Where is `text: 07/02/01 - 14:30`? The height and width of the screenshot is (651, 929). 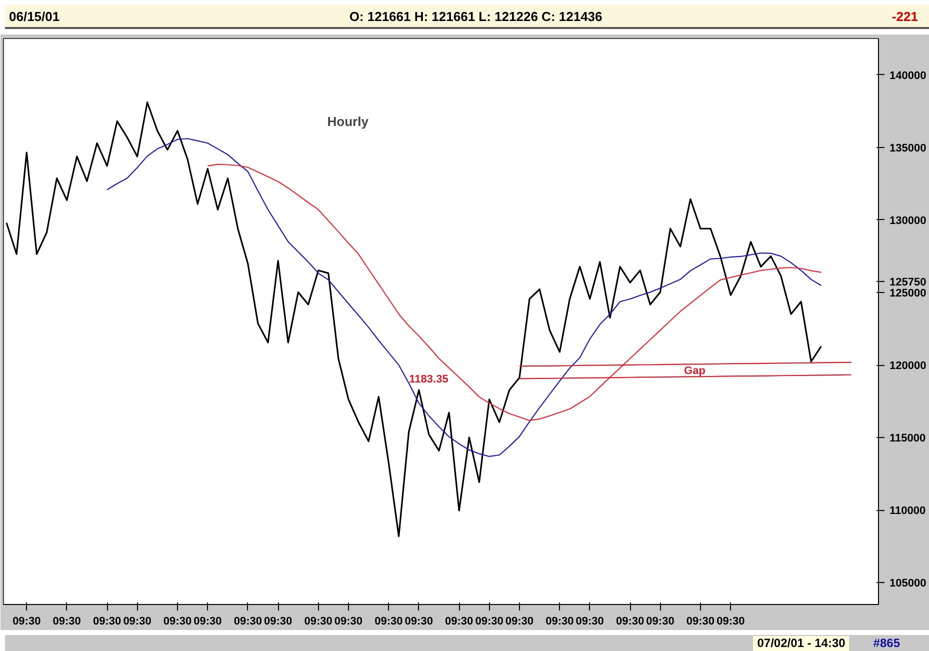 text: 07/02/01 - 14:30 is located at coordinates (801, 643).